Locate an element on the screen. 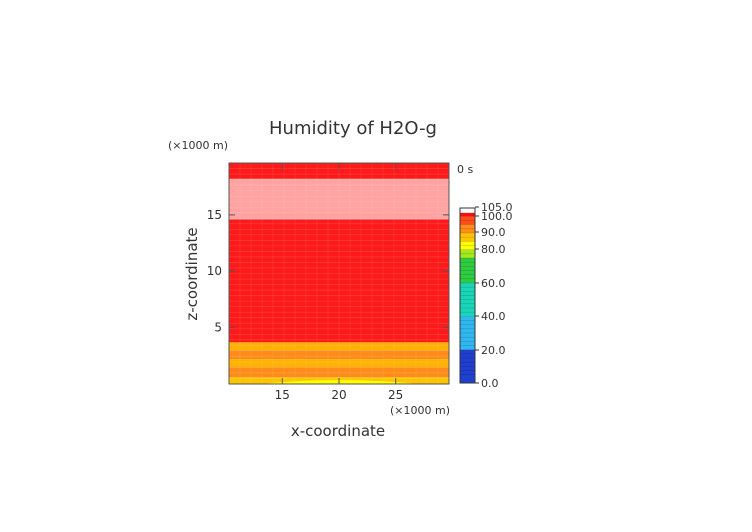  x-tick-label: 25 is located at coordinates (395, 395).